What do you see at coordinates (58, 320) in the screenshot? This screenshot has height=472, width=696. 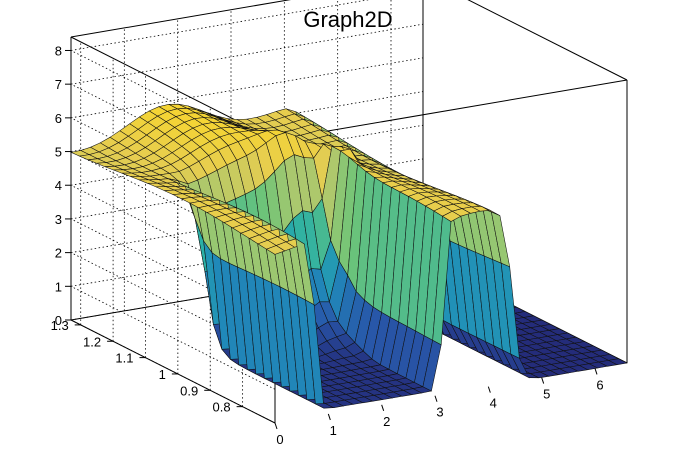 I see `z-tick-label: 0` at bounding box center [58, 320].